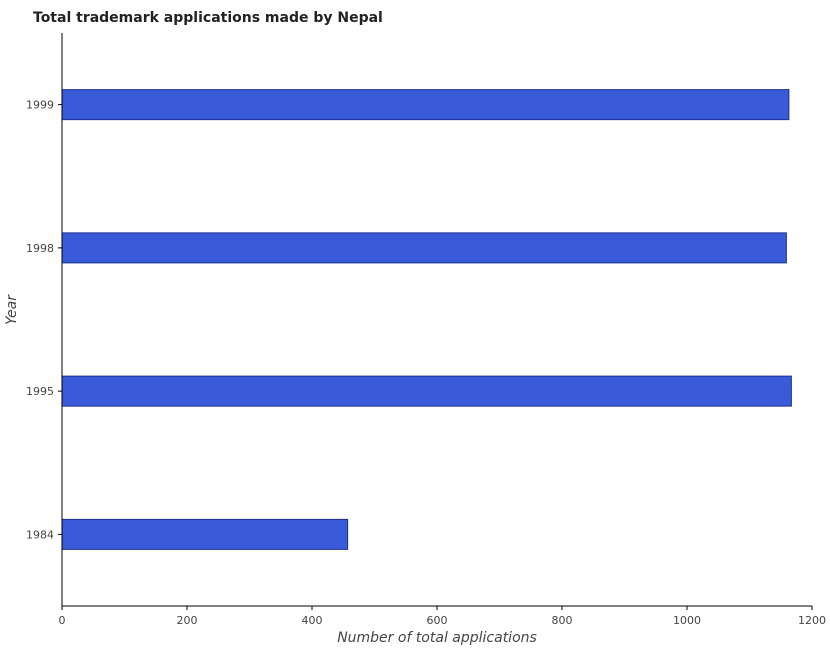  What do you see at coordinates (187, 620) in the screenshot?
I see `x-tick-label-200: 200` at bounding box center [187, 620].